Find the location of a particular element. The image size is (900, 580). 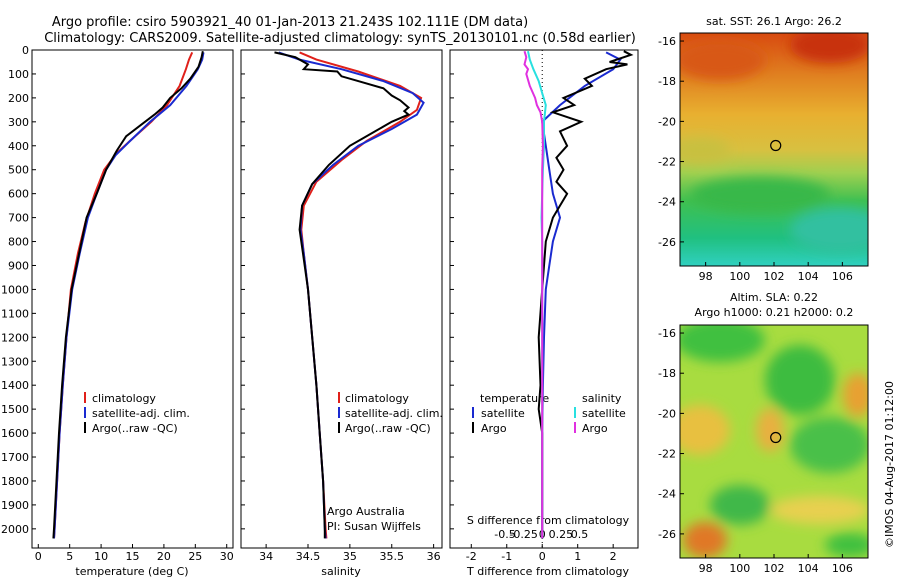

x-tick-label: -1 is located at coordinates (506, 556).